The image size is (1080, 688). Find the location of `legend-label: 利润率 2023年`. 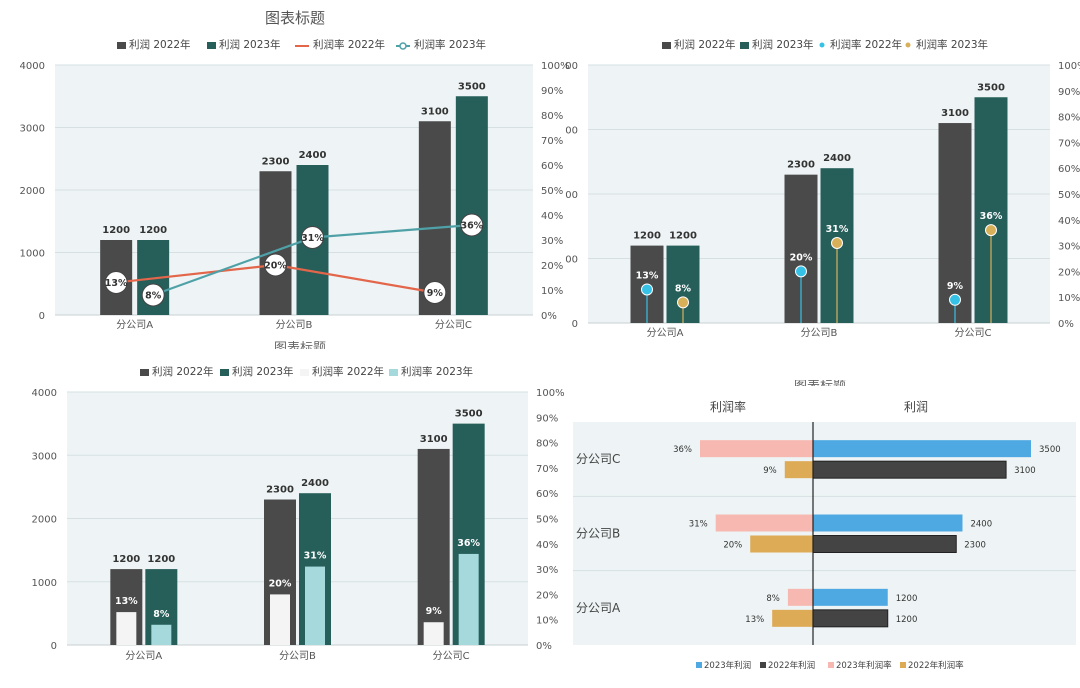

legend-label: 利润率 2023年 is located at coordinates (952, 44).